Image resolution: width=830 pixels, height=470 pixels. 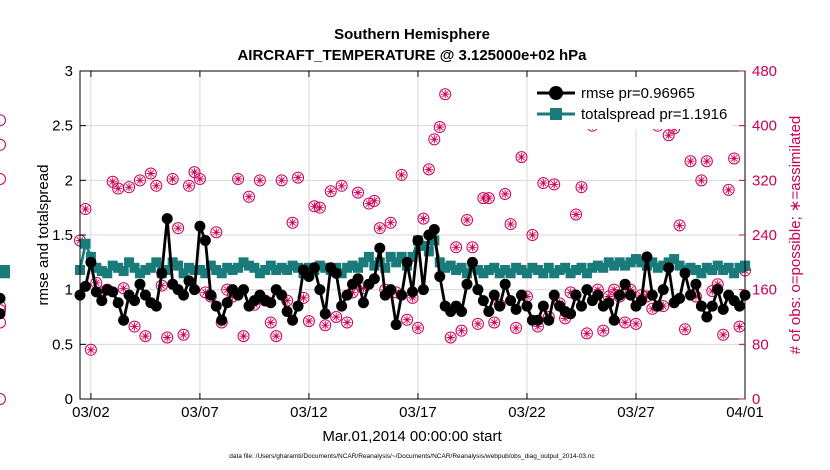 What do you see at coordinates (636, 412) in the screenshot?
I see `x-tick-label: 03/27` at bounding box center [636, 412].